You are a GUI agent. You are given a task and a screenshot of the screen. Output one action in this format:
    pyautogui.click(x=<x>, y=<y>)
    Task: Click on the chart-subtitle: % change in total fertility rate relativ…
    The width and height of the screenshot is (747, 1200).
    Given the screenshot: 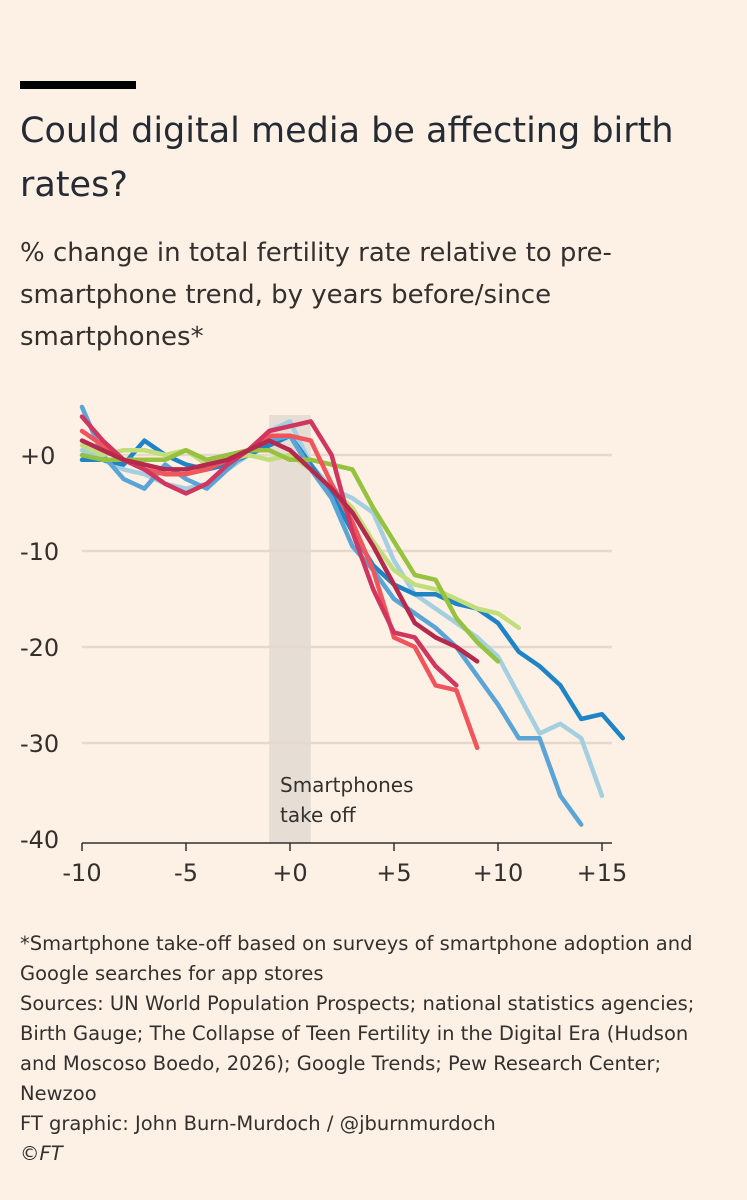 What is the action you would take?
    pyautogui.click(x=316, y=295)
    